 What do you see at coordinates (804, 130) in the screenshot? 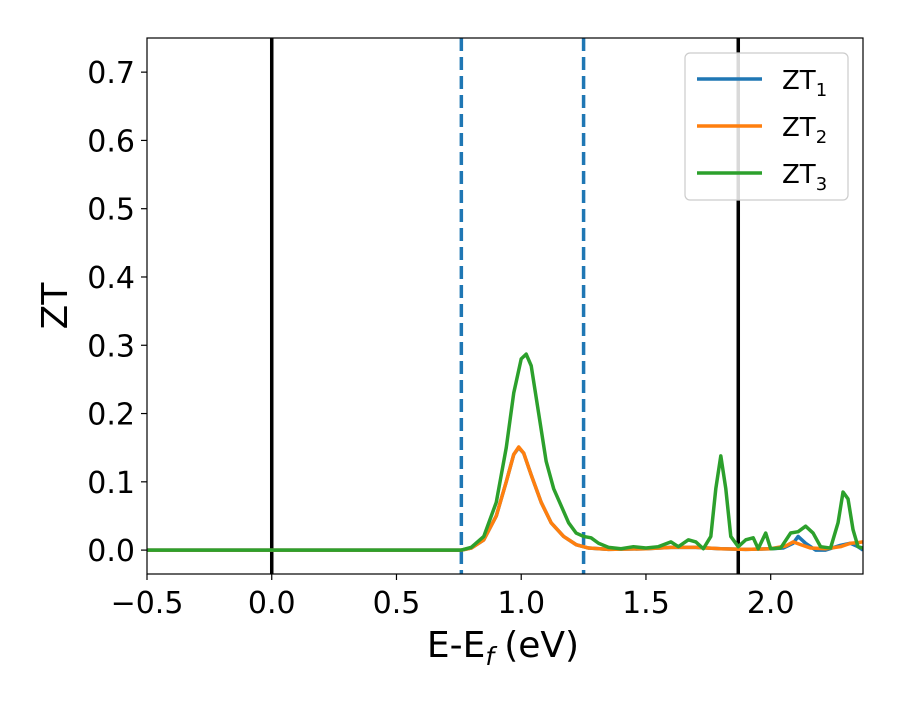
I see `legend-label-zt2: ZT2` at bounding box center [804, 130].